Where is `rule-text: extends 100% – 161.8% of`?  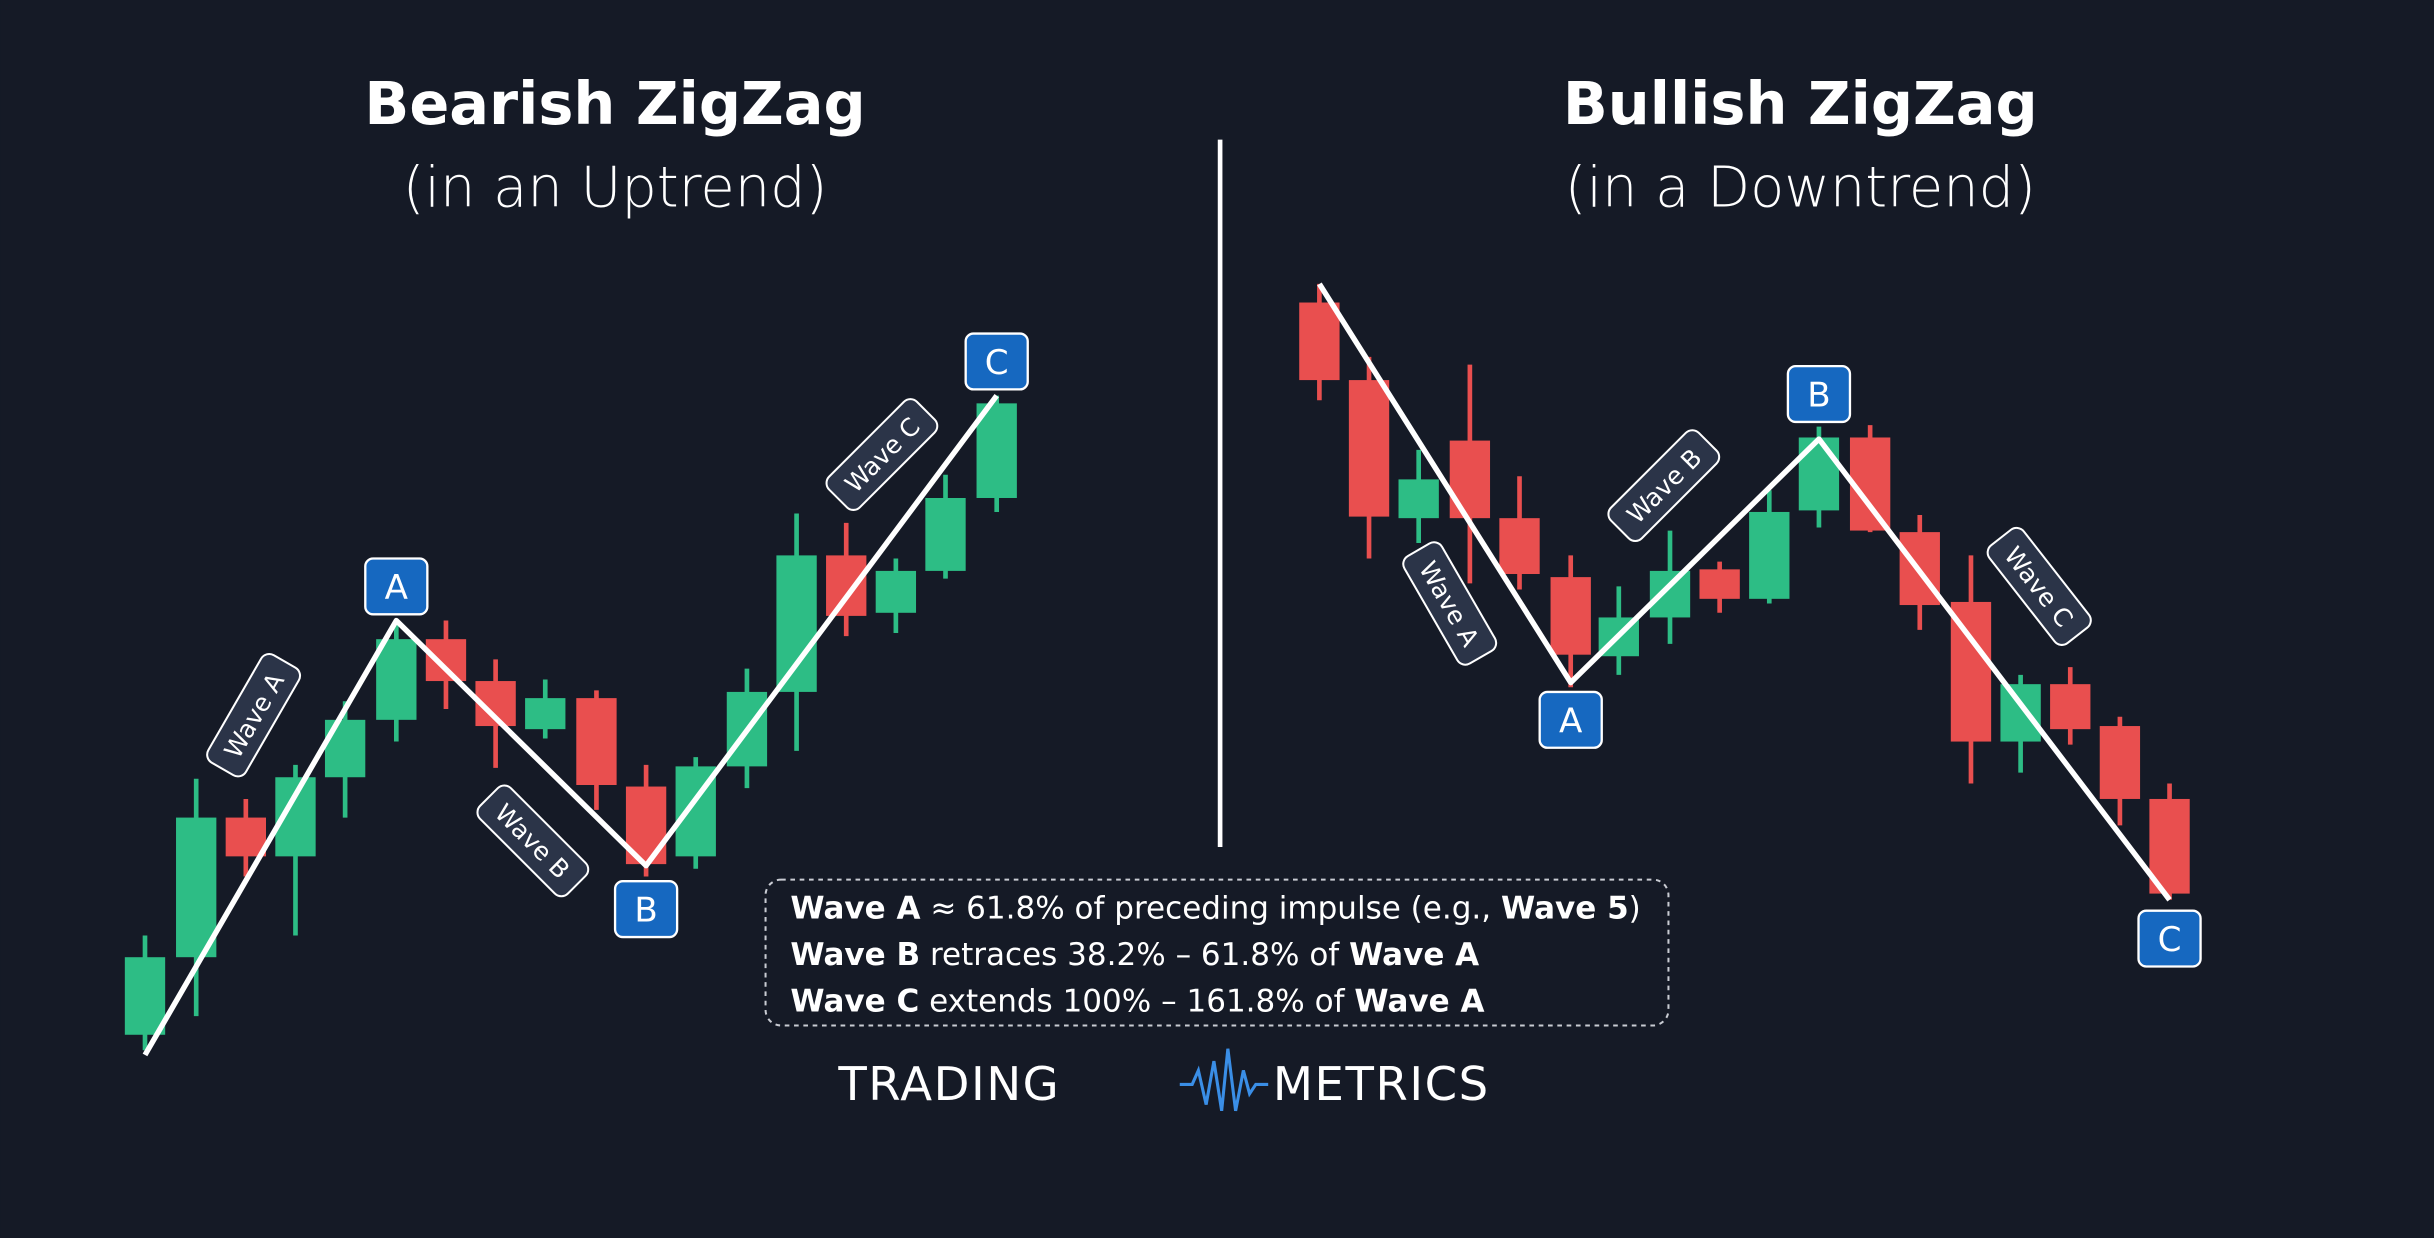
rule-text: extends 100% – 161.8% of is located at coordinates (1136, 1001).